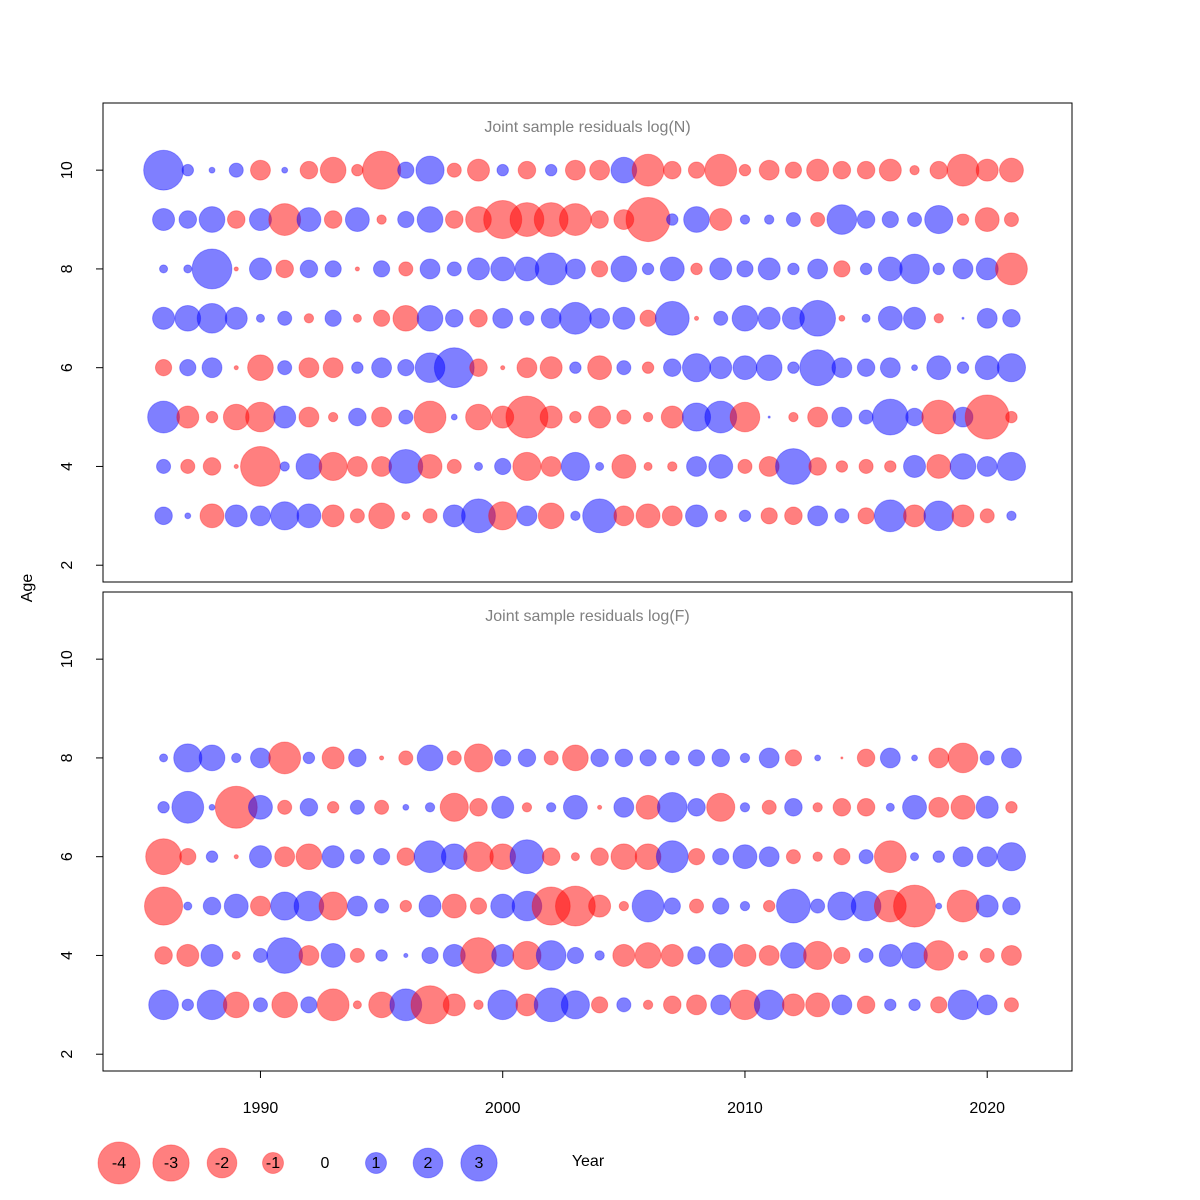  I want to click on panel-title: Joint sample residuals log(F), so click(587, 616).